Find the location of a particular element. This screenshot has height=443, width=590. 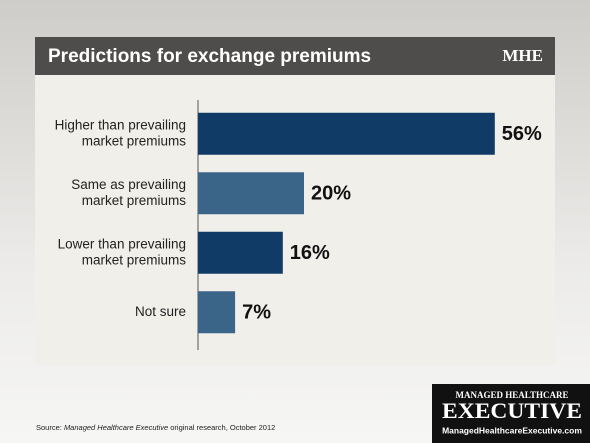

value-label: 7% is located at coordinates (256, 313).